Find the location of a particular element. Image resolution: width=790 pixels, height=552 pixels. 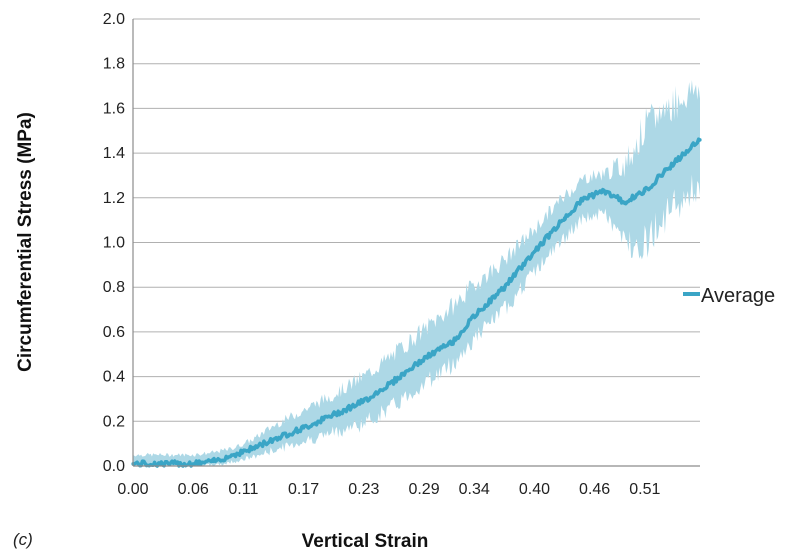

y-tick-label: 1.6 is located at coordinates (114, 108).